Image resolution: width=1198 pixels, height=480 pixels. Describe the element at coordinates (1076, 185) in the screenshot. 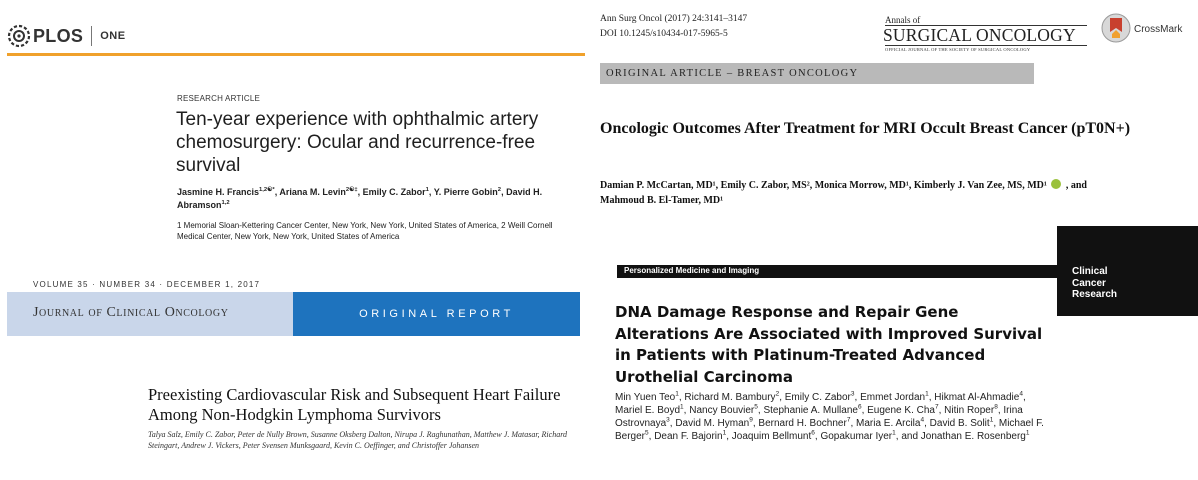

I see `aso-authors-and: , and` at that location.